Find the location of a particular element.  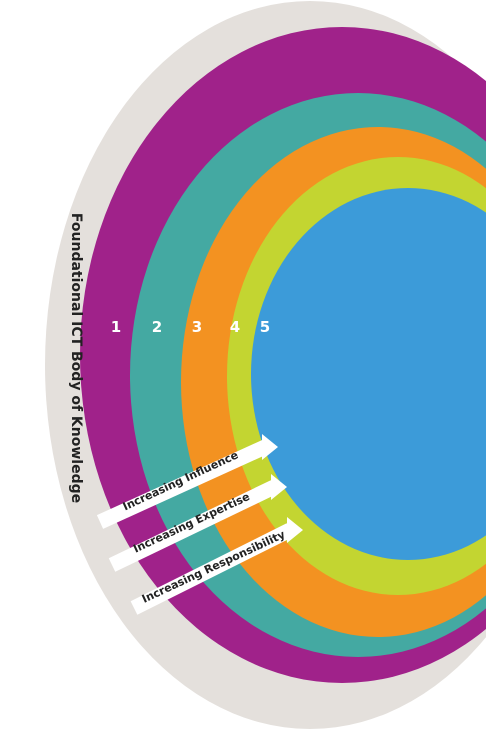

arrow-responsibility is located at coordinates (212, 569).